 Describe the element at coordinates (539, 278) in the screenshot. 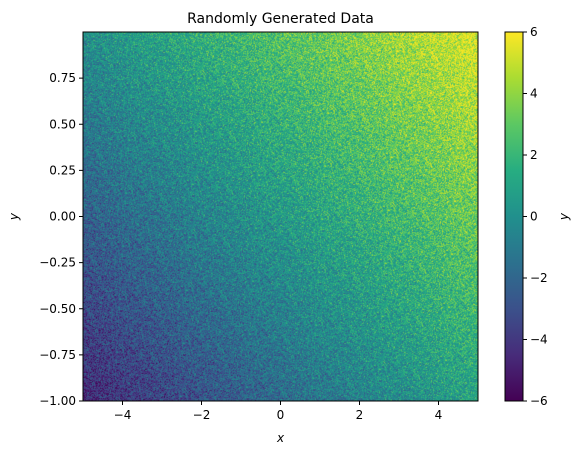

I see `colorbar-tick-label: −2` at that location.